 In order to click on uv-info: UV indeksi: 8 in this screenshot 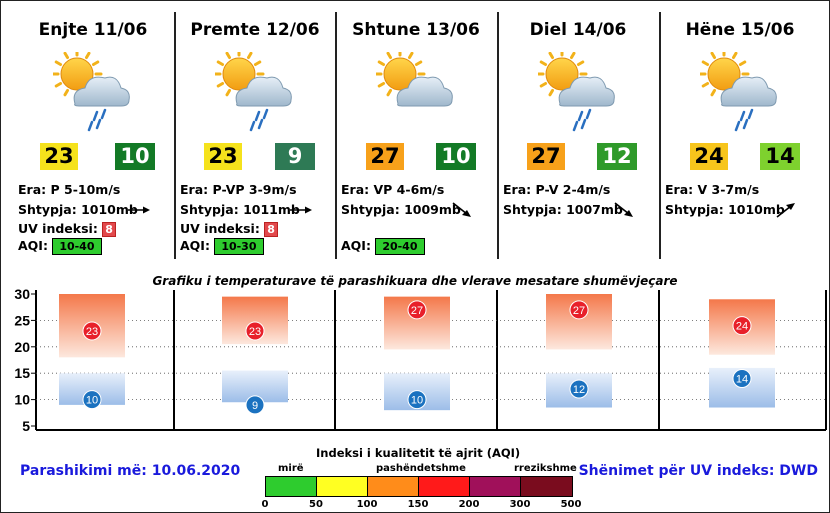, I will do `click(229, 229)`.